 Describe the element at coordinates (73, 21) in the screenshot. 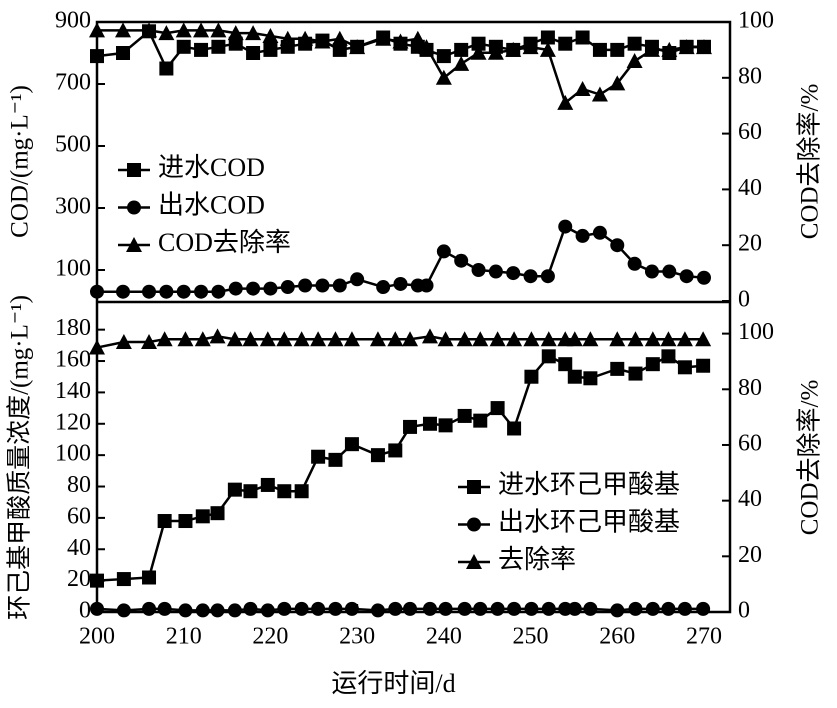

I see `y-tick-label: 900` at that location.